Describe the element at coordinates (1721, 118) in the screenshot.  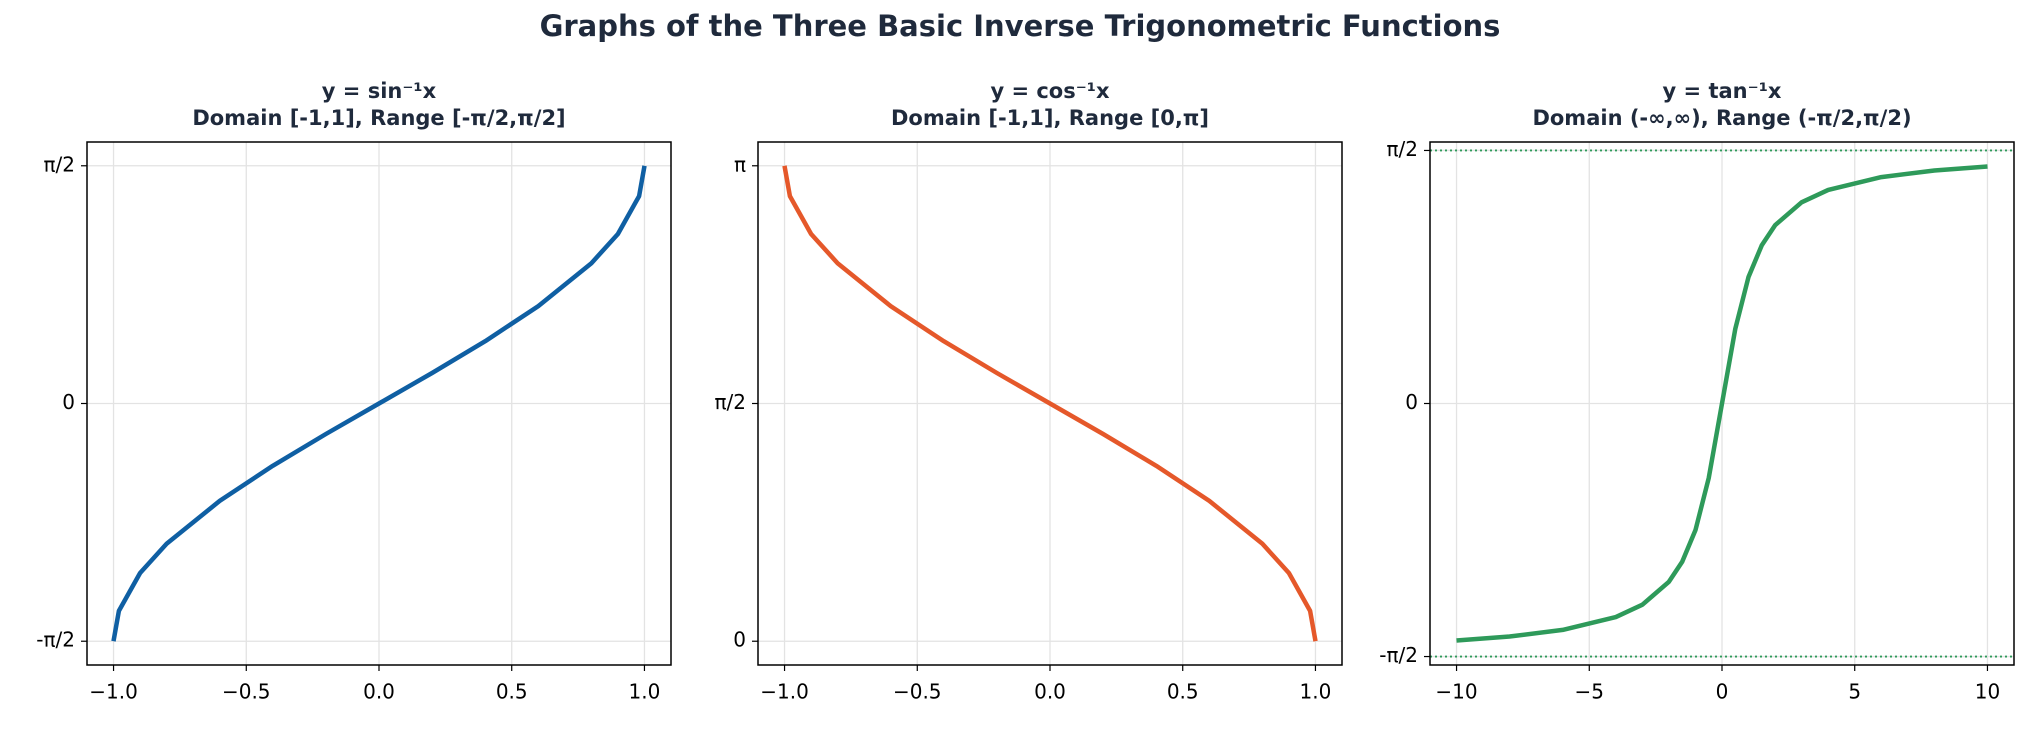
I see `subplot-subtitle: Domain (-∞,∞), Range (-π/2,π/2)` at that location.